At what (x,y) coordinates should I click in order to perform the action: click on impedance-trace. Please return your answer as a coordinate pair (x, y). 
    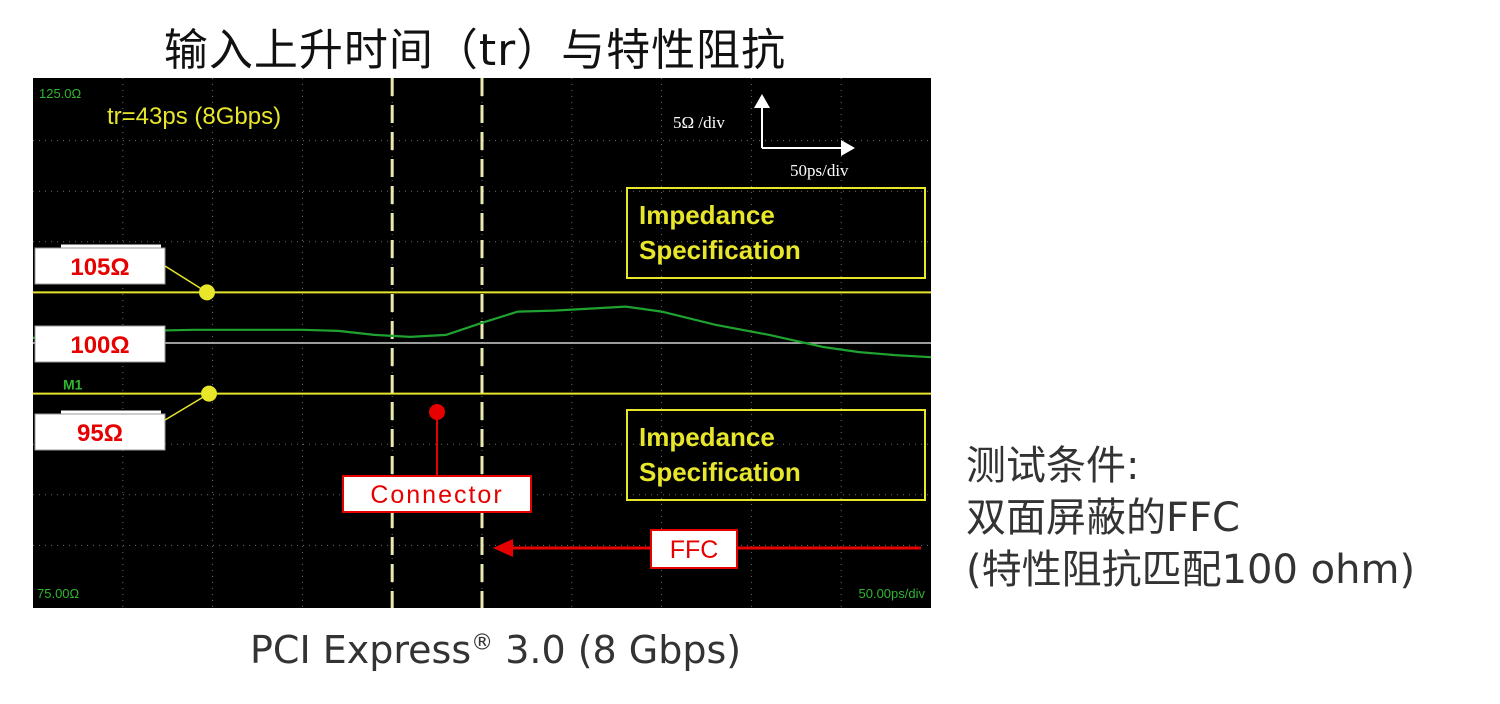
    Looking at the image, I should click on (482, 332).